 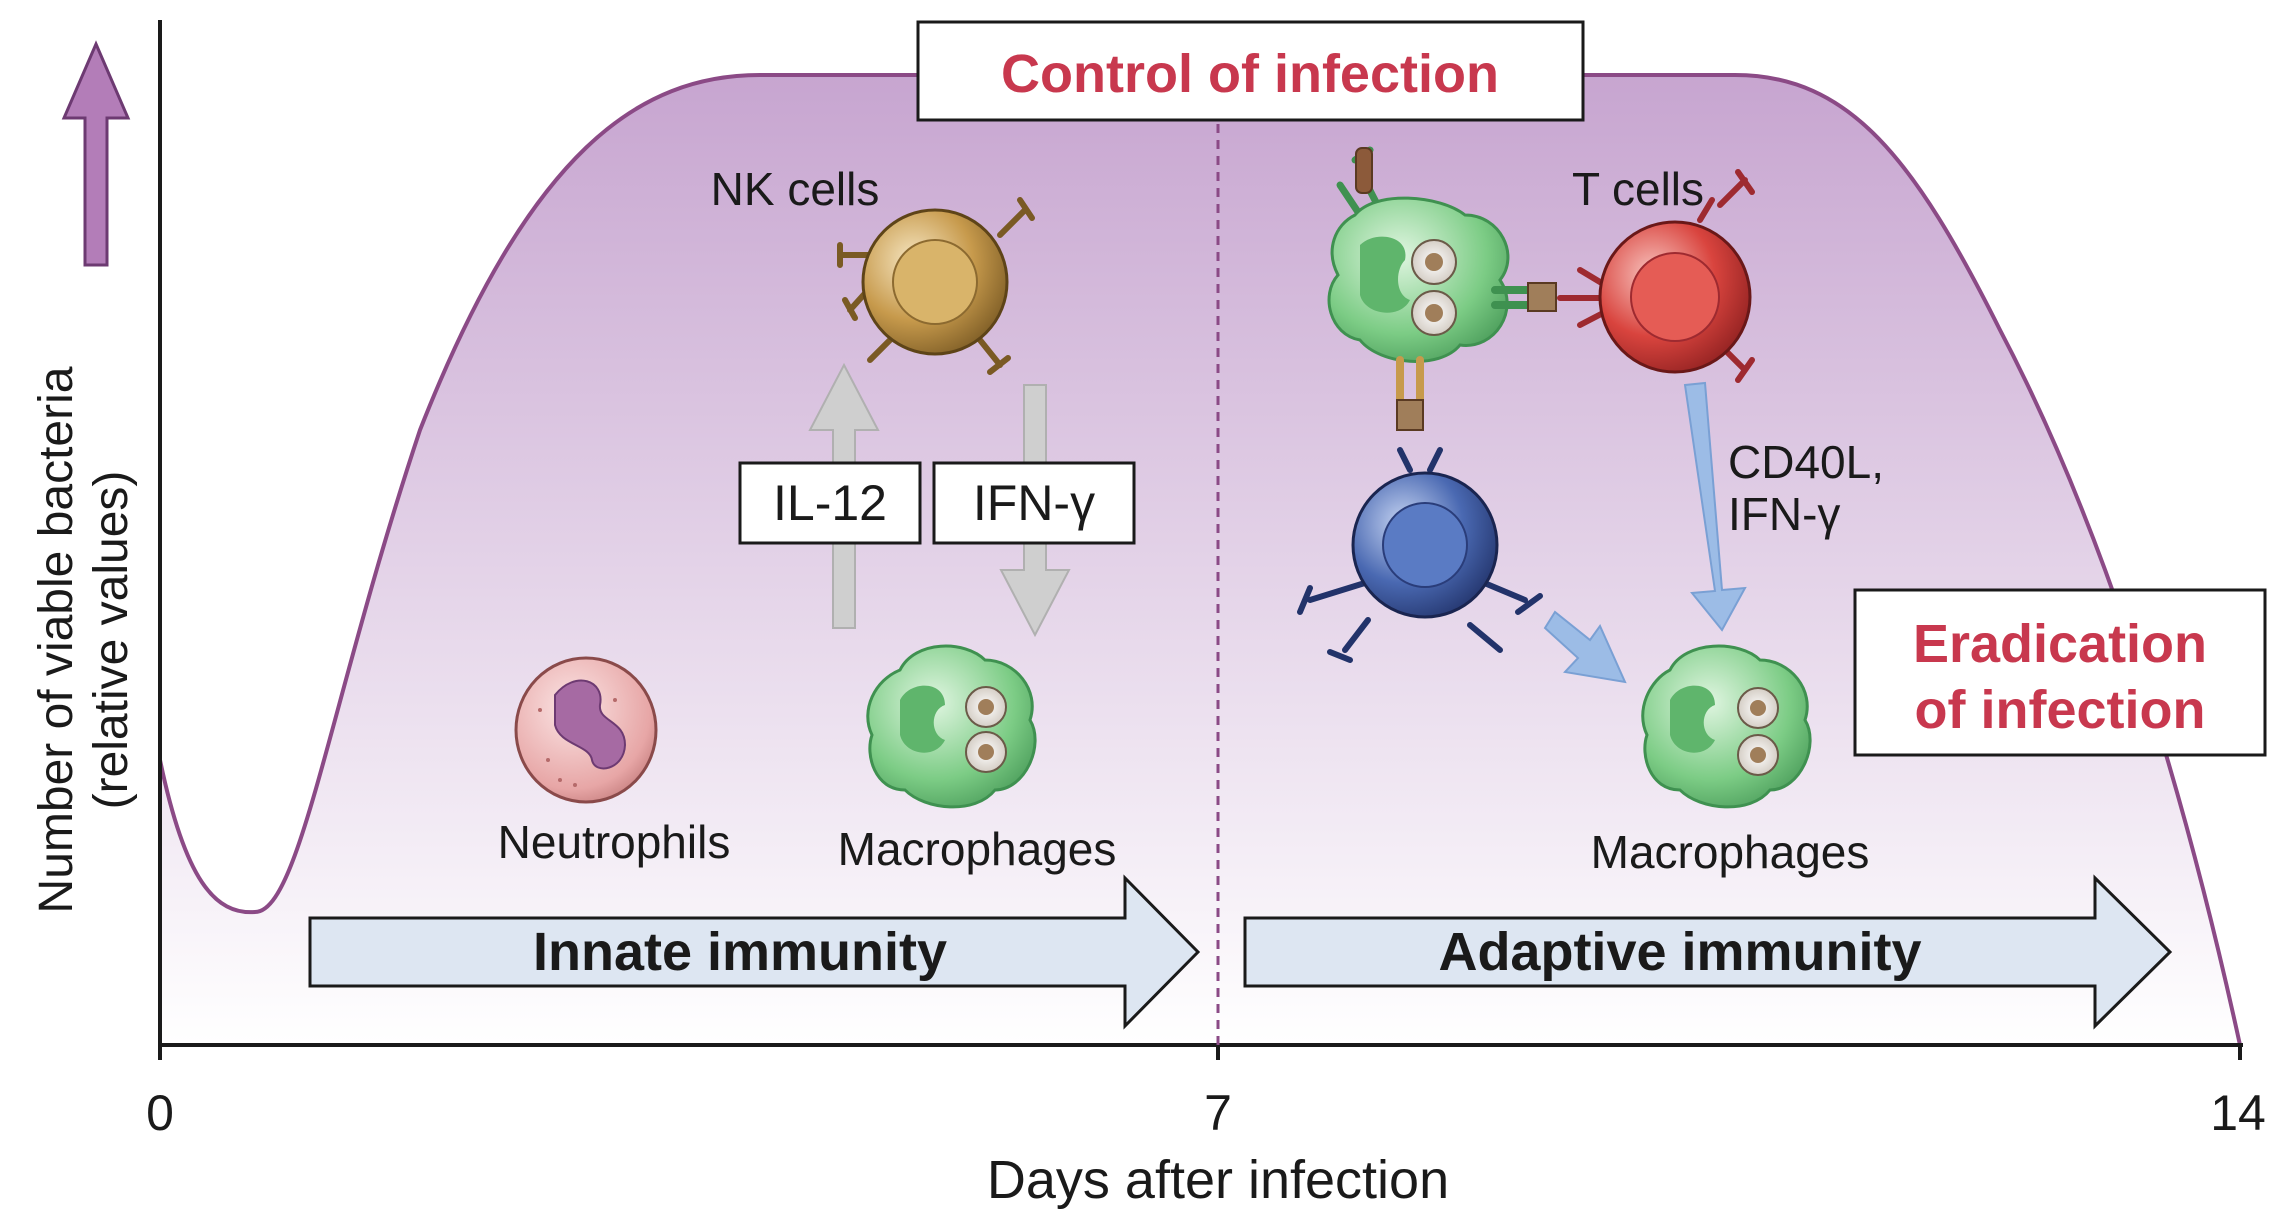 I want to click on il12-box, so click(x=830, y=503).